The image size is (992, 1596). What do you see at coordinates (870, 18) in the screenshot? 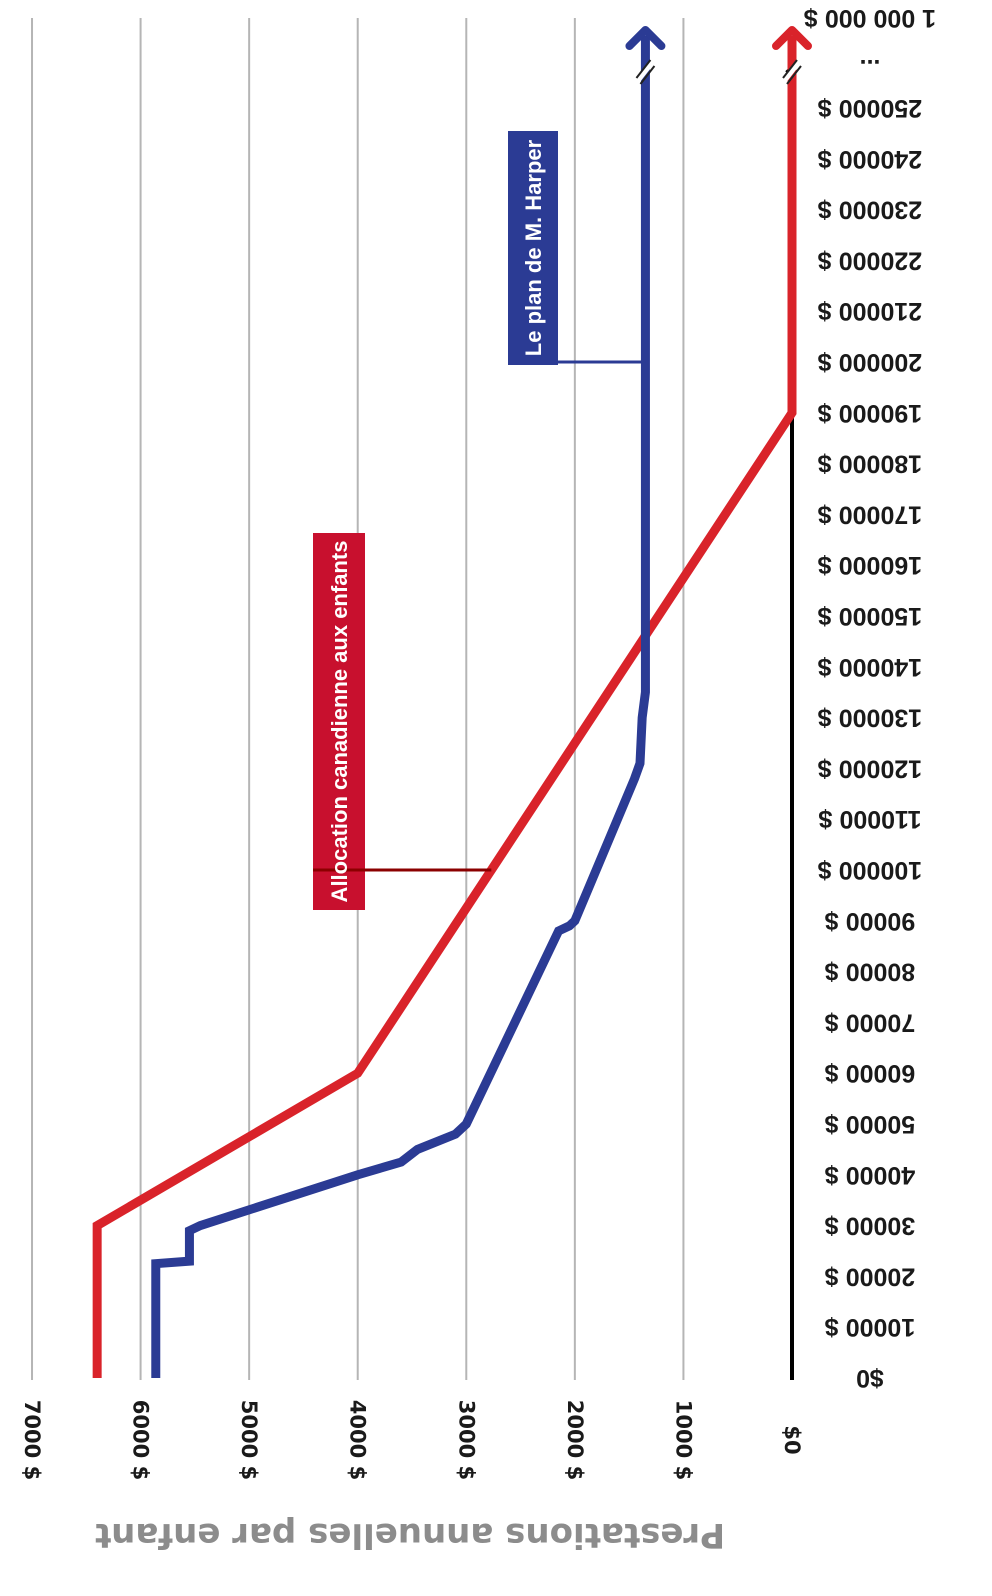
I see `income-tick-label: 1 000 000 $` at bounding box center [870, 18].